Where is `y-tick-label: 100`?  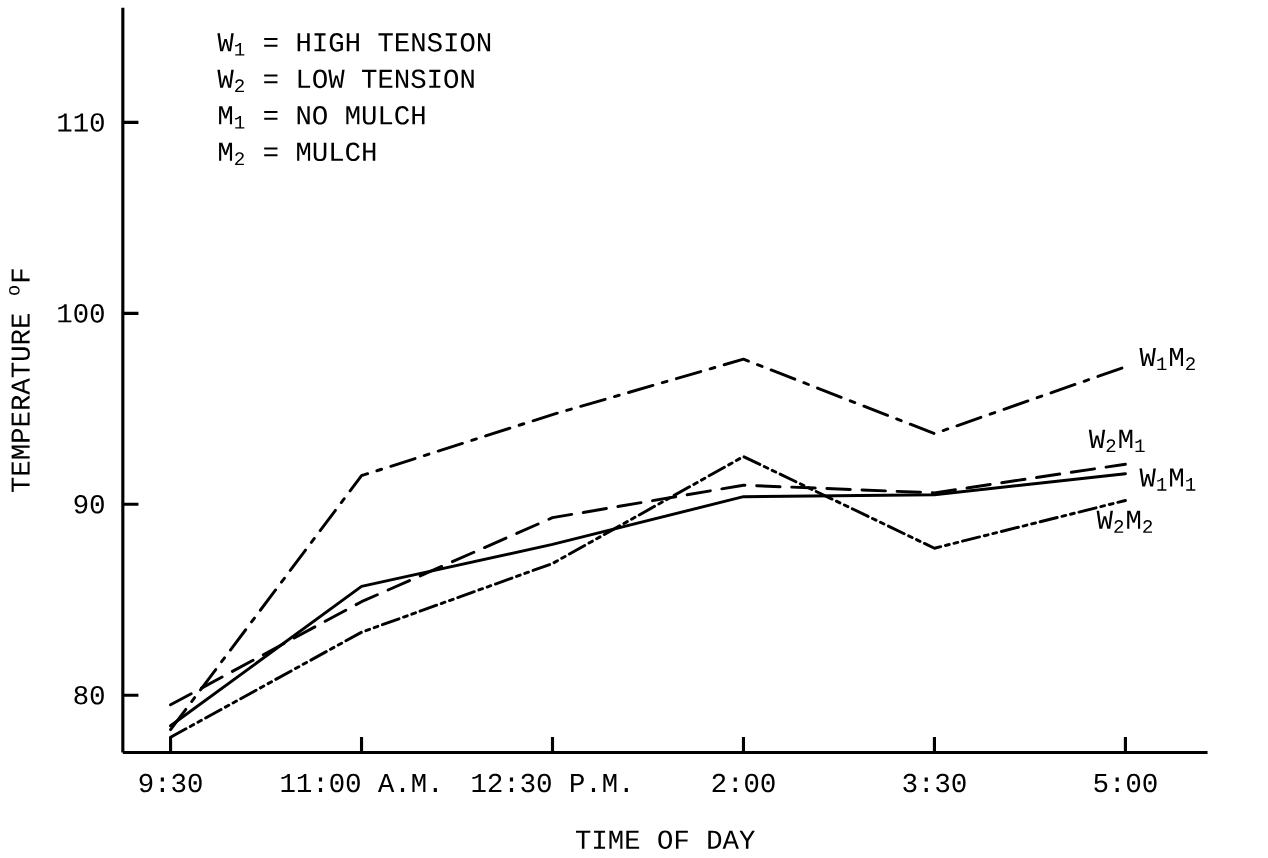
y-tick-label: 100 is located at coordinates (81, 313).